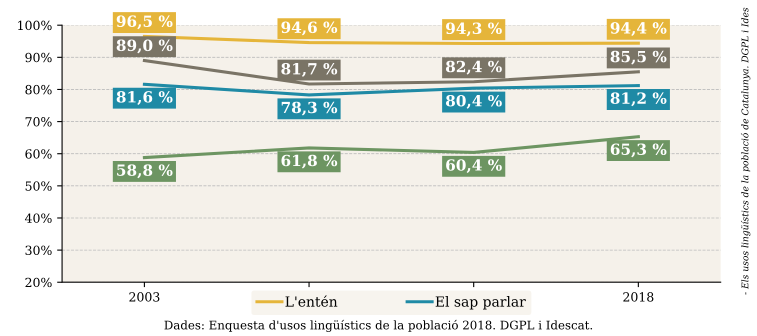 The height and width of the screenshot is (336, 757). I want to click on data-label: 94,6 %, so click(309, 29).